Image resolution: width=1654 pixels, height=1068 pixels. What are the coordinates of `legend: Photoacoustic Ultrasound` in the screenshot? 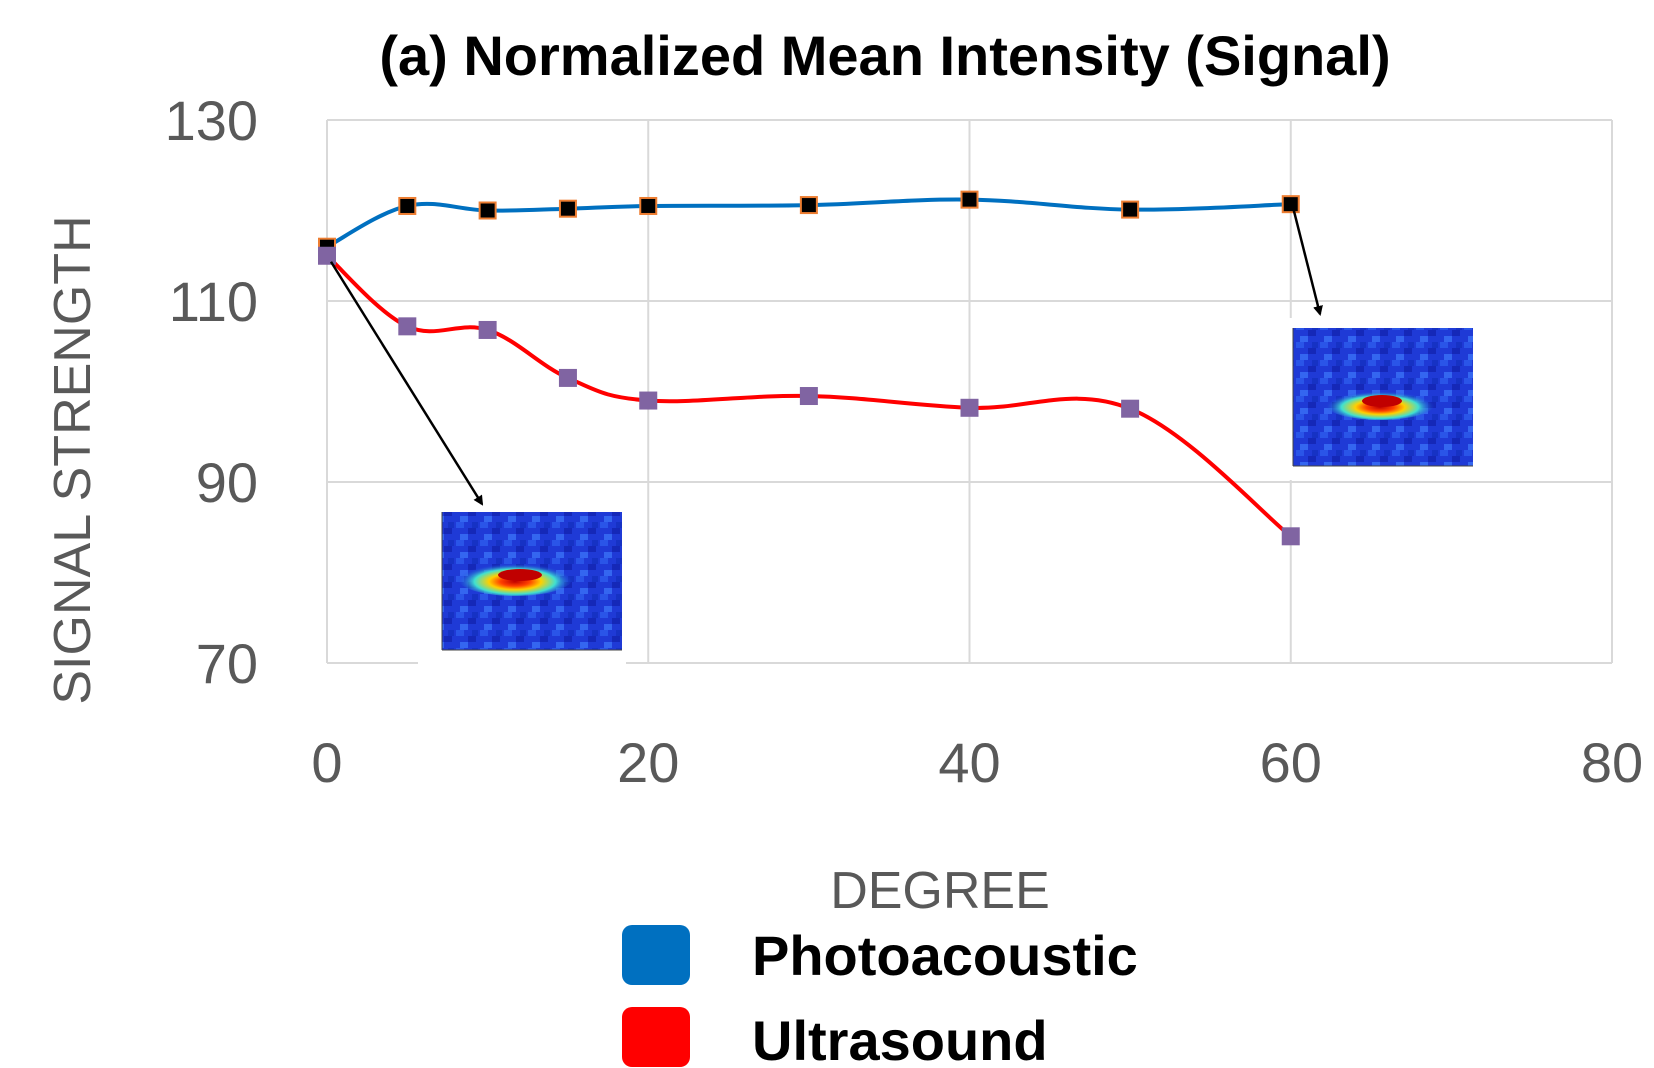 It's located at (880, 996).